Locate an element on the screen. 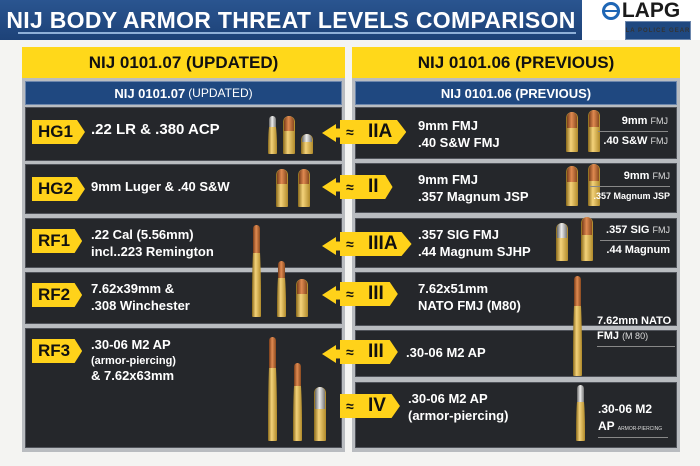 The image size is (700, 466). l: .44 Magnum is located at coordinates (638, 249).